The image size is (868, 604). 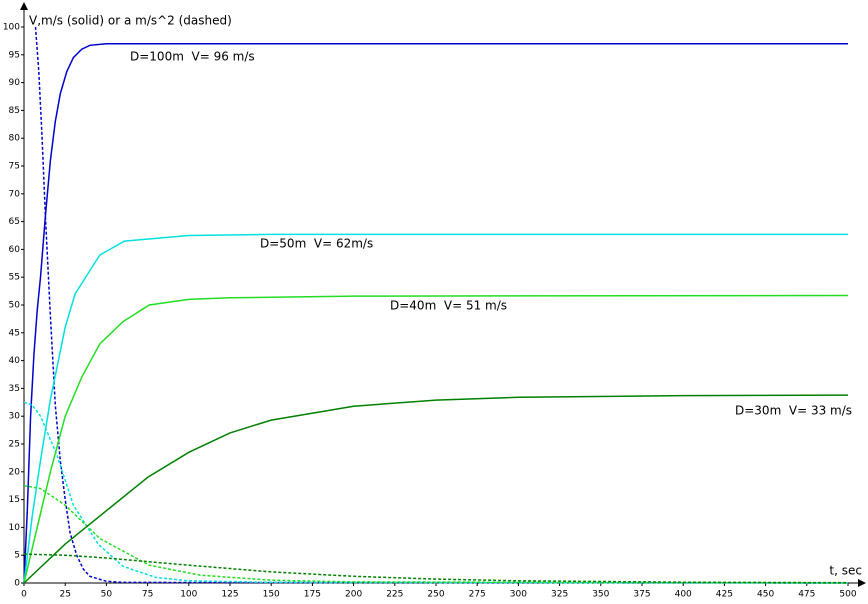 I want to click on y-tick-label: 75, so click(x=14, y=167).